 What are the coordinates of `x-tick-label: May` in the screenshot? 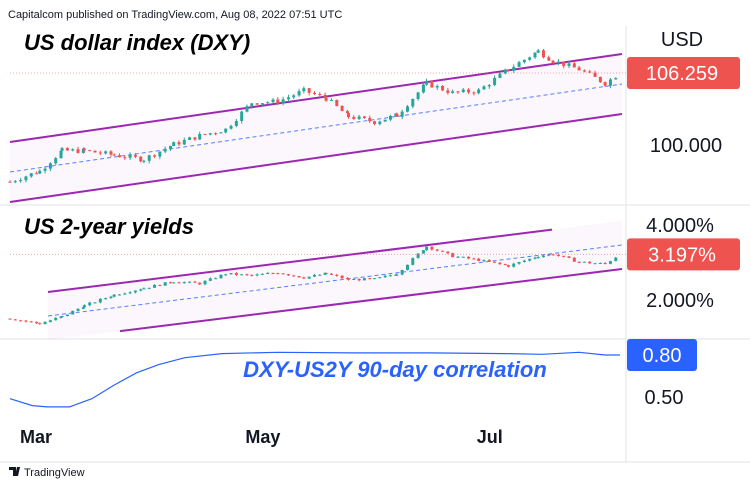 It's located at (262, 437).